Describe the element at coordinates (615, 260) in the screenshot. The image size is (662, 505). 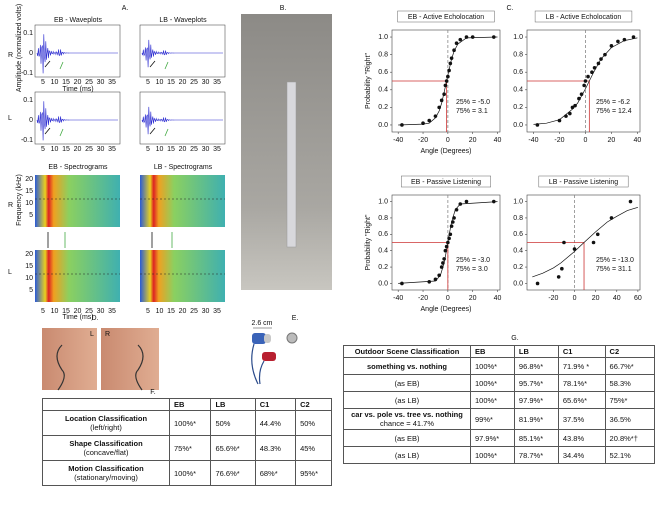
I see `annotation: 25% = -13.0` at that location.